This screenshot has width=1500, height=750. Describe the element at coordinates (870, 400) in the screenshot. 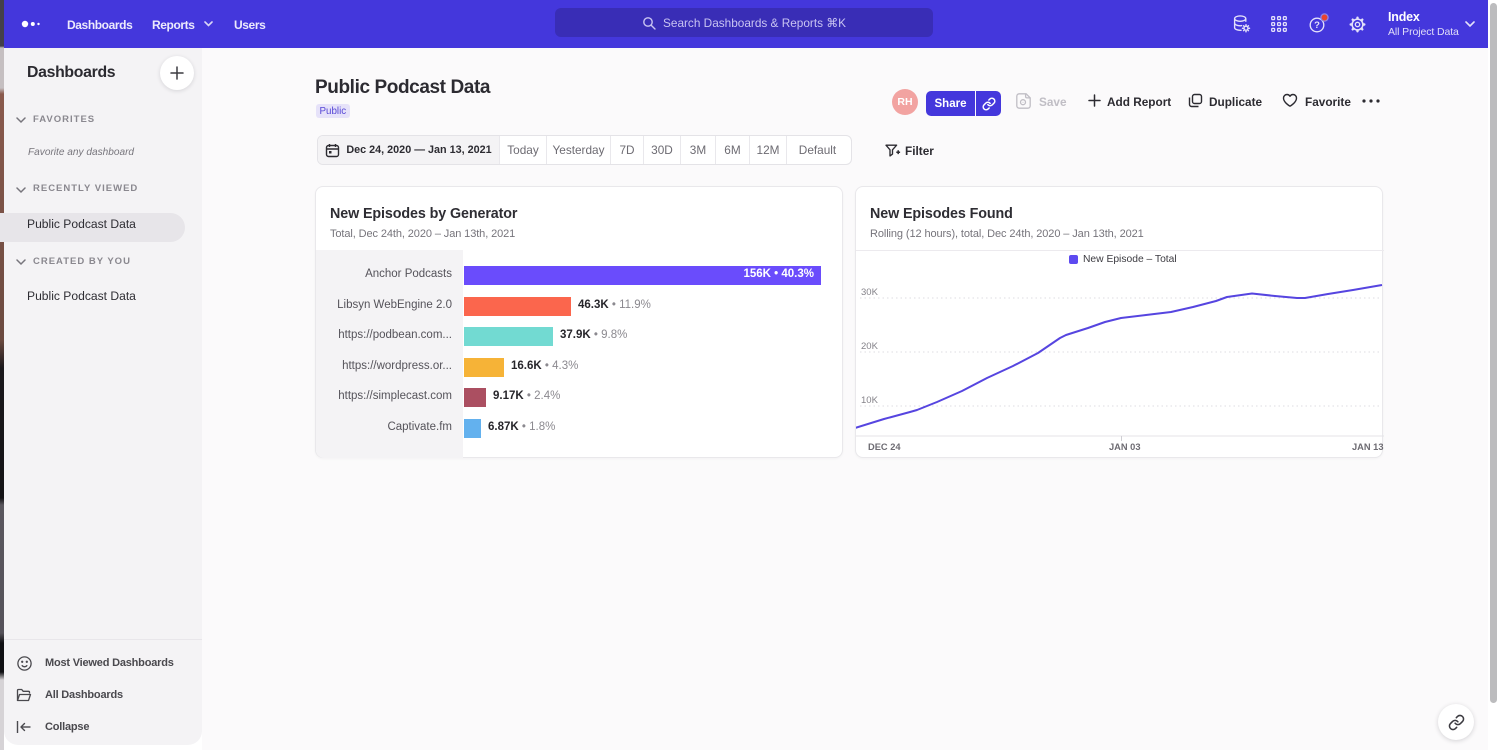

I see `svg-text: 10K` at that location.